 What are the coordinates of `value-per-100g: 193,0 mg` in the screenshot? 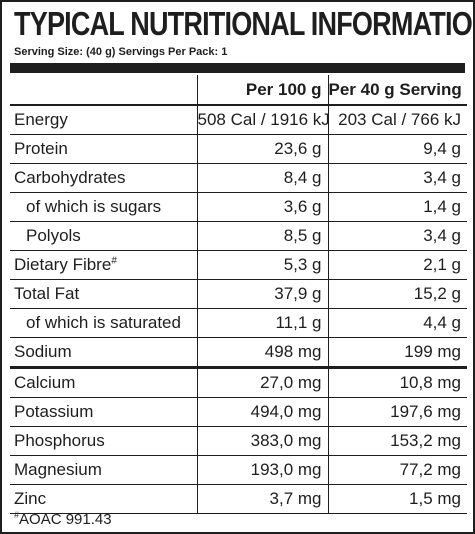 It's located at (262, 470).